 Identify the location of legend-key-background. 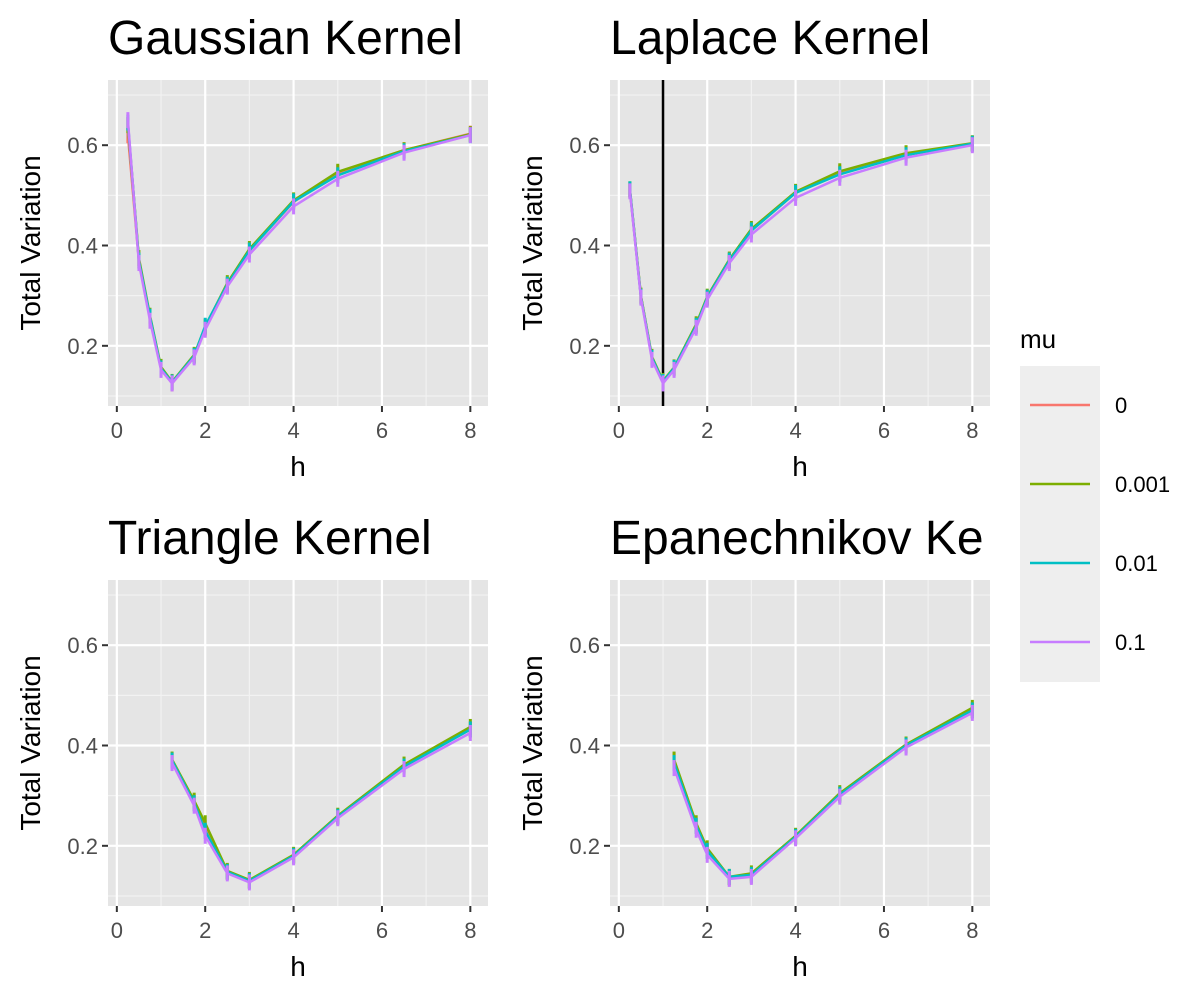
(1060, 524).